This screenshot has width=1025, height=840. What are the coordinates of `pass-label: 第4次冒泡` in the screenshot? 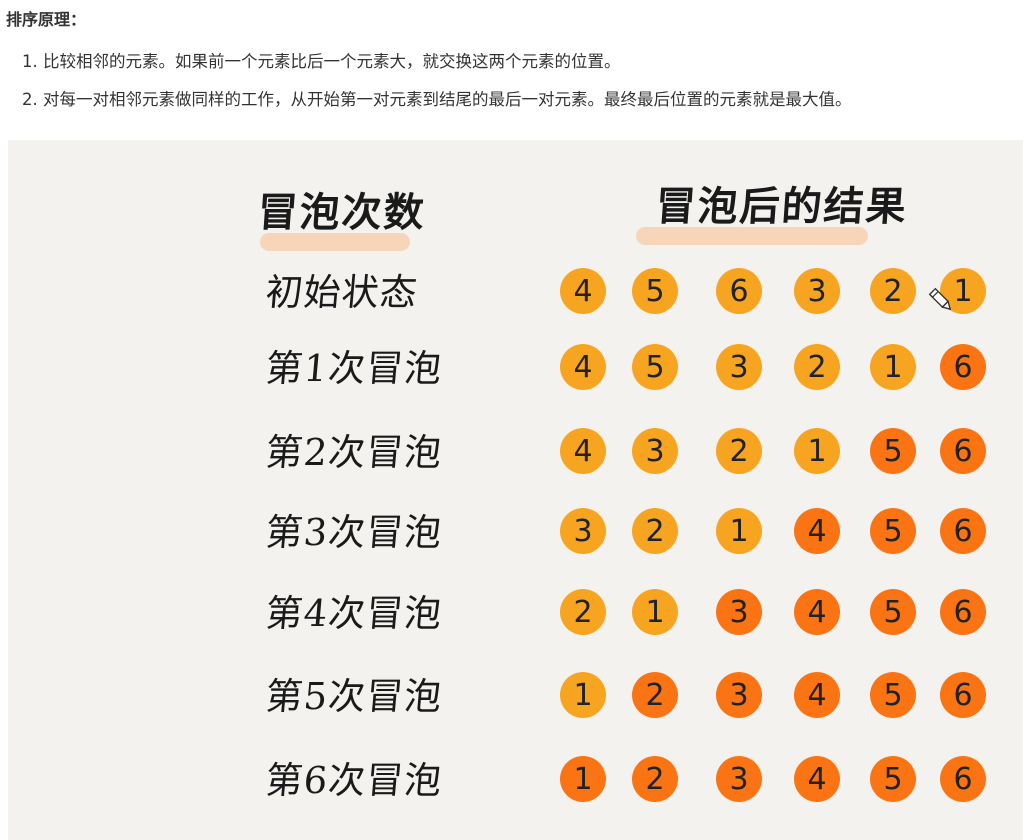 It's located at (354, 613).